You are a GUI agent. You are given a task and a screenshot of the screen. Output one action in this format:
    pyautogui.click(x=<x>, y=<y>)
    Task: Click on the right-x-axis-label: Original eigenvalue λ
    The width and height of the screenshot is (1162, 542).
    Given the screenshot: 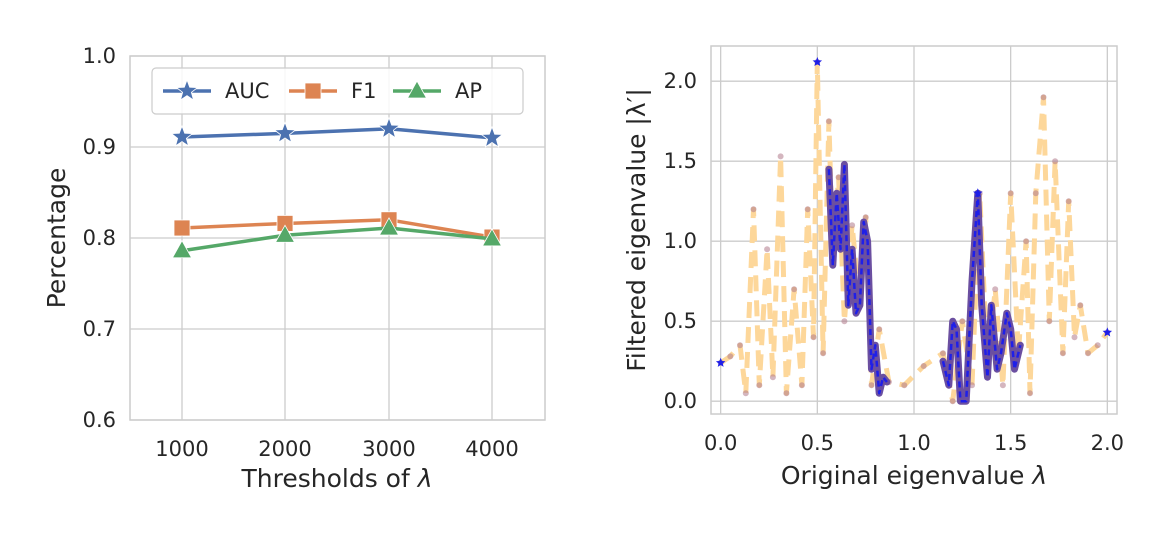 What is the action you would take?
    pyautogui.click(x=914, y=475)
    